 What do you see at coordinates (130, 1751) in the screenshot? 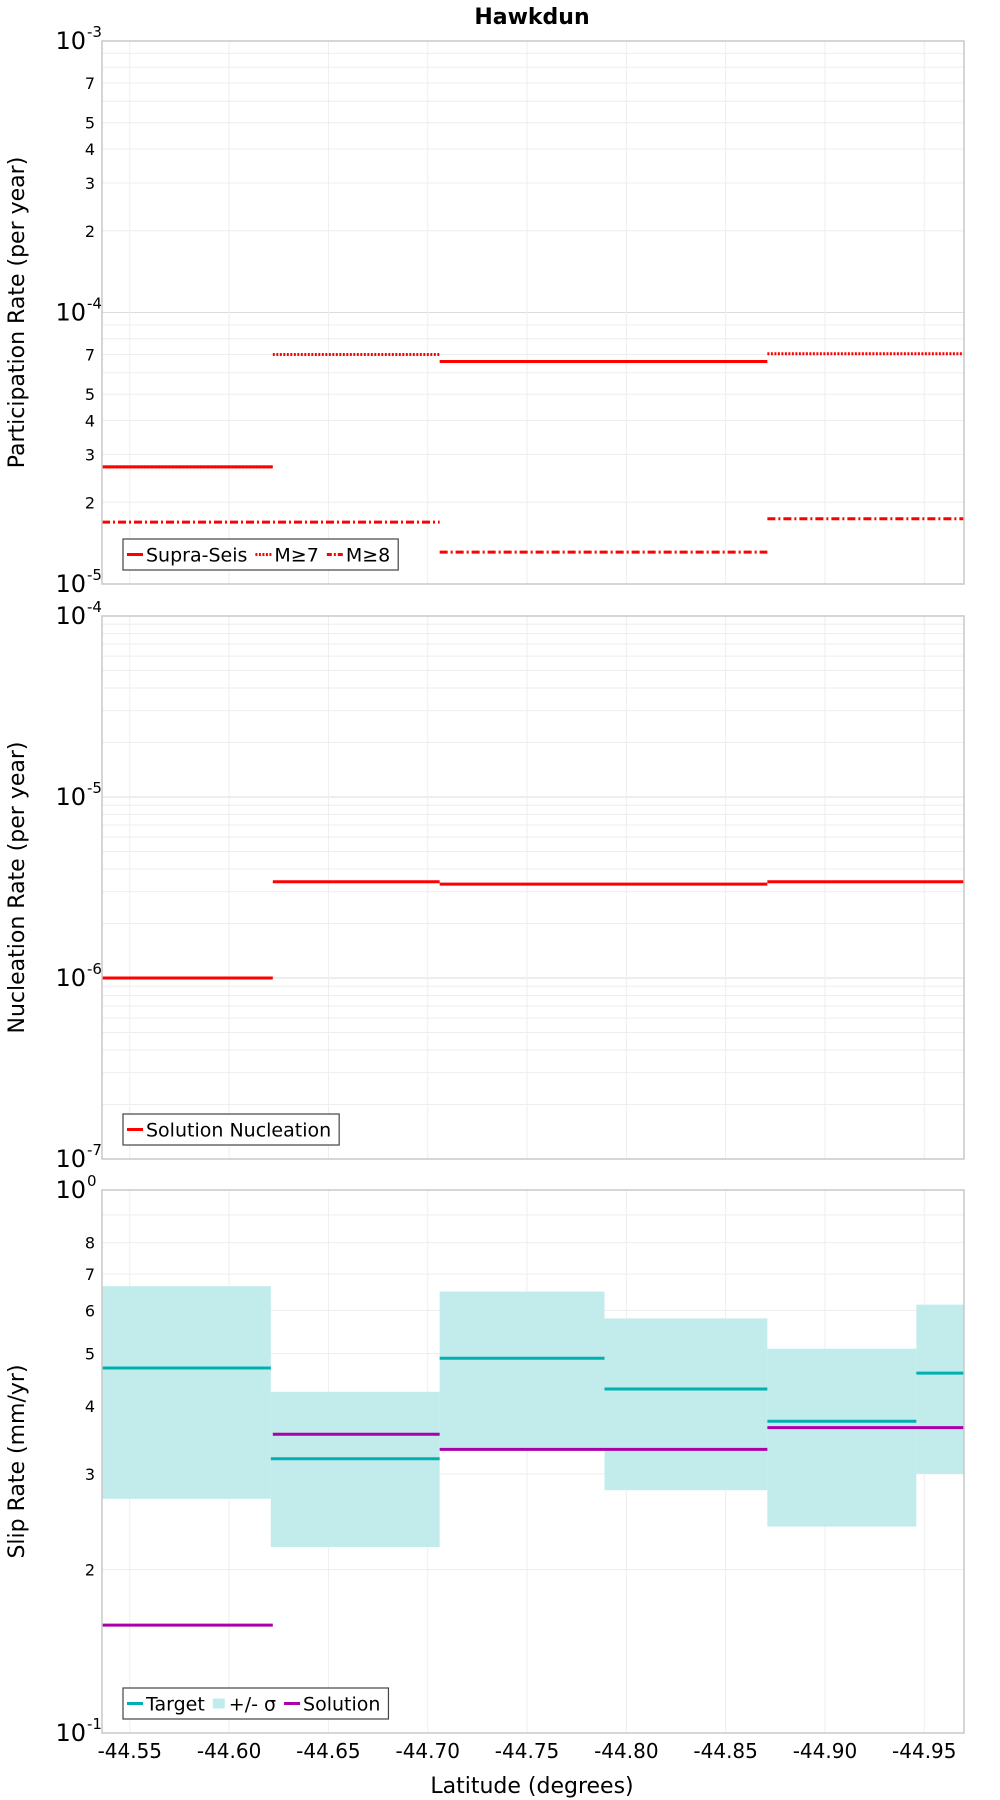
I see `x-tick-label: -44.55` at bounding box center [130, 1751].